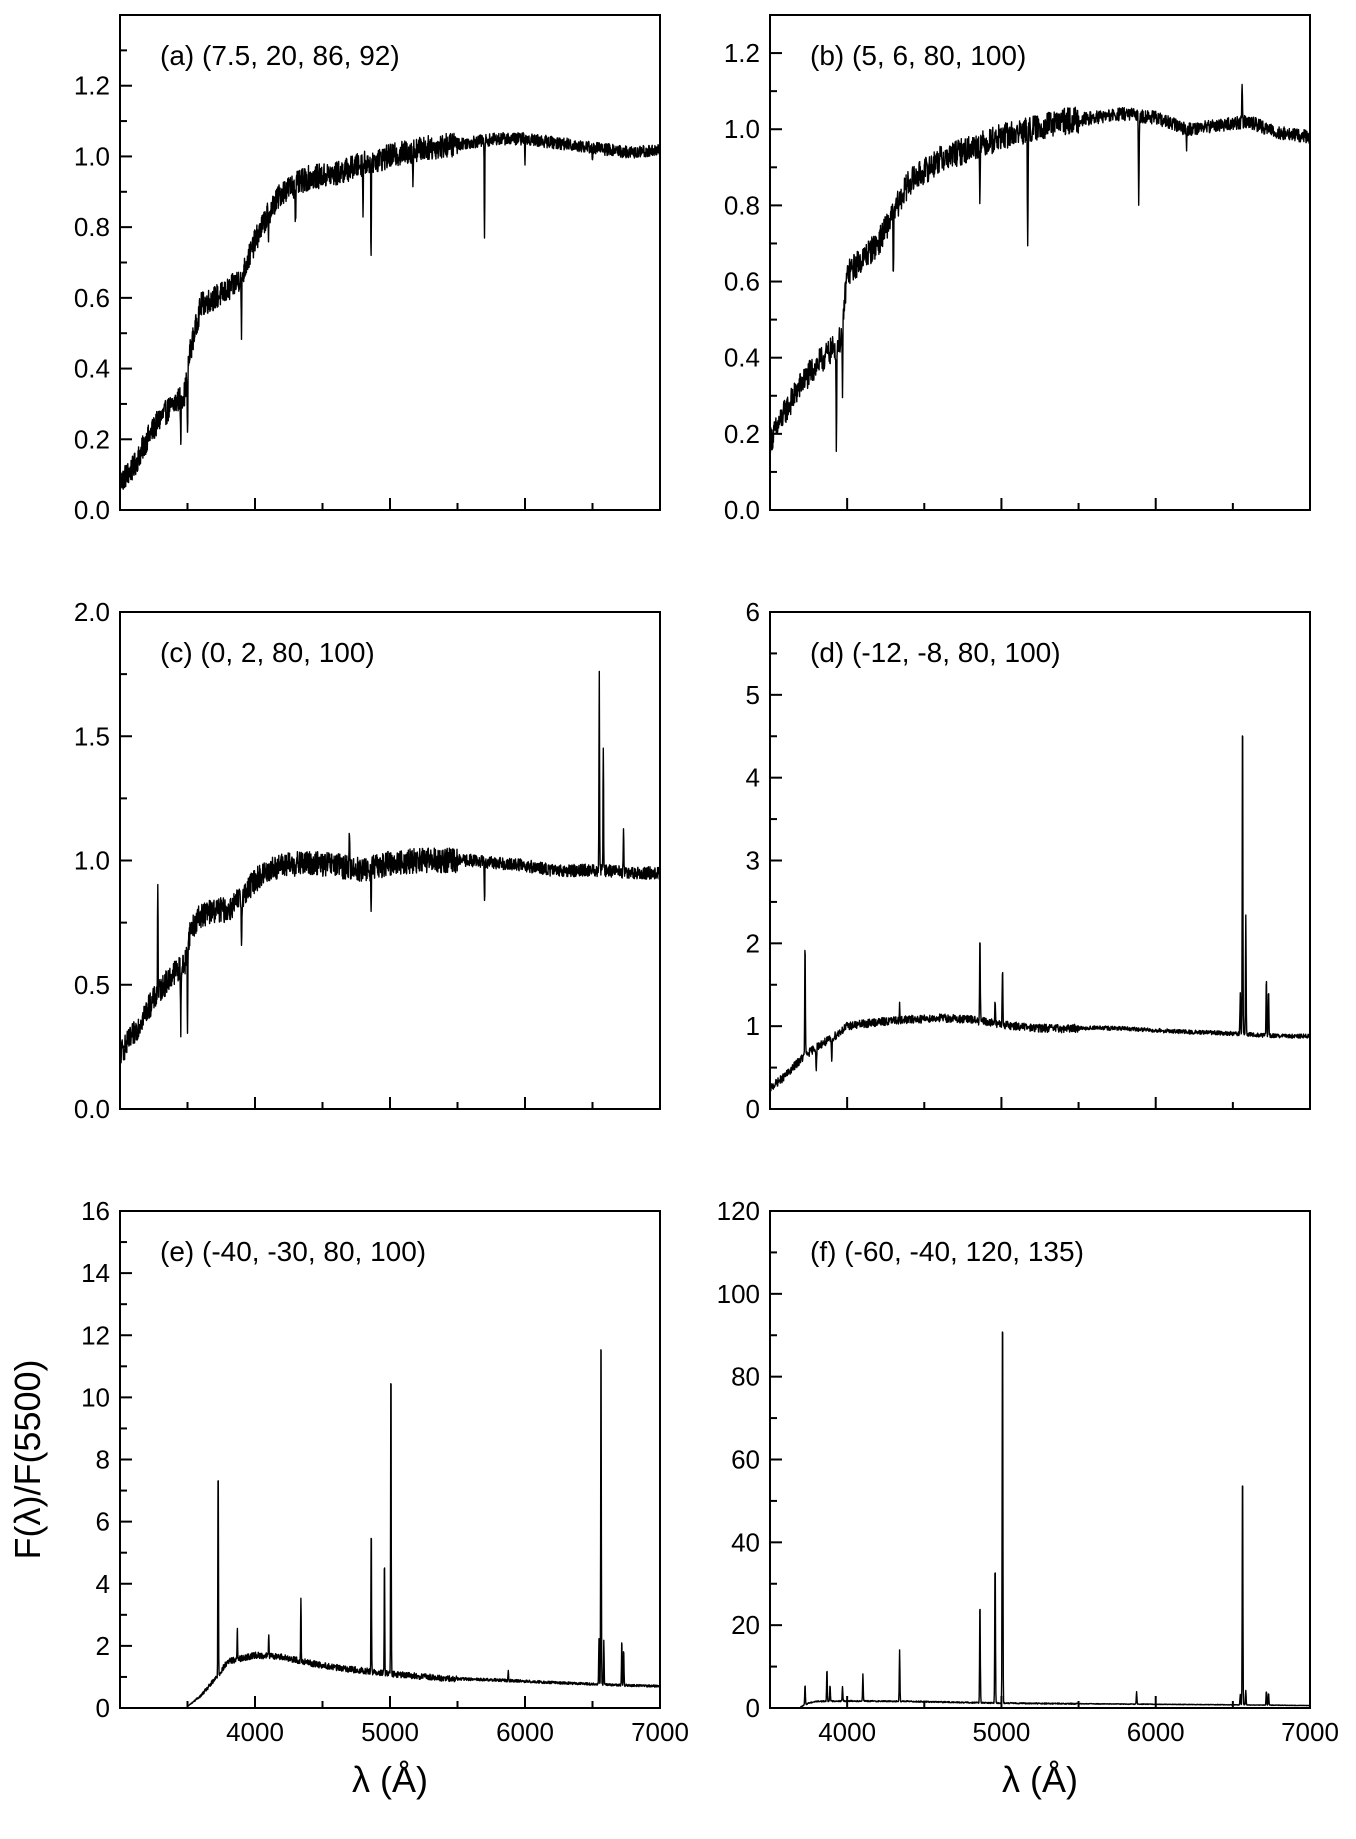  Describe the element at coordinates (103, 1460) in the screenshot. I see `y-tick-label: 8` at that location.